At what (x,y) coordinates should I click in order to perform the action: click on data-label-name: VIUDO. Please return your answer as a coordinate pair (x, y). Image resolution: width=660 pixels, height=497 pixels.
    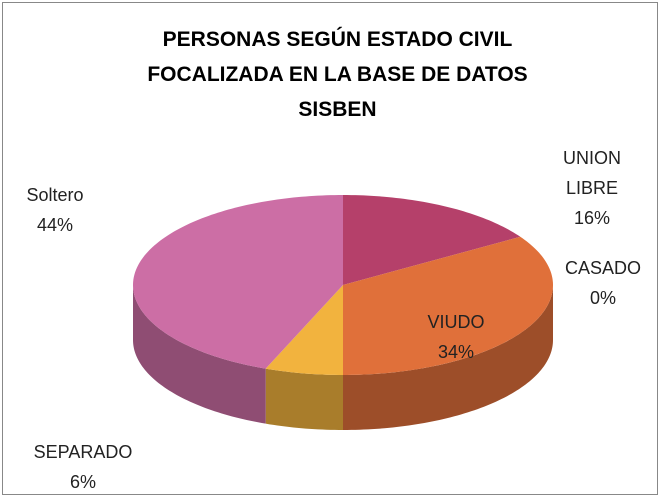
    Looking at the image, I should click on (456, 322).